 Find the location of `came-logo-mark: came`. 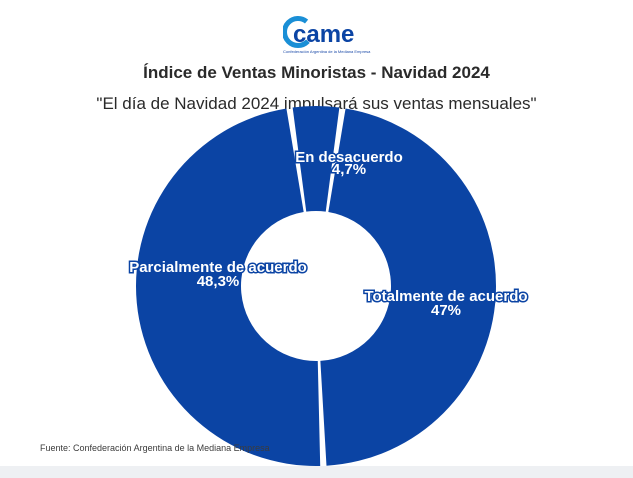

came-logo-mark: came is located at coordinates (318, 31).